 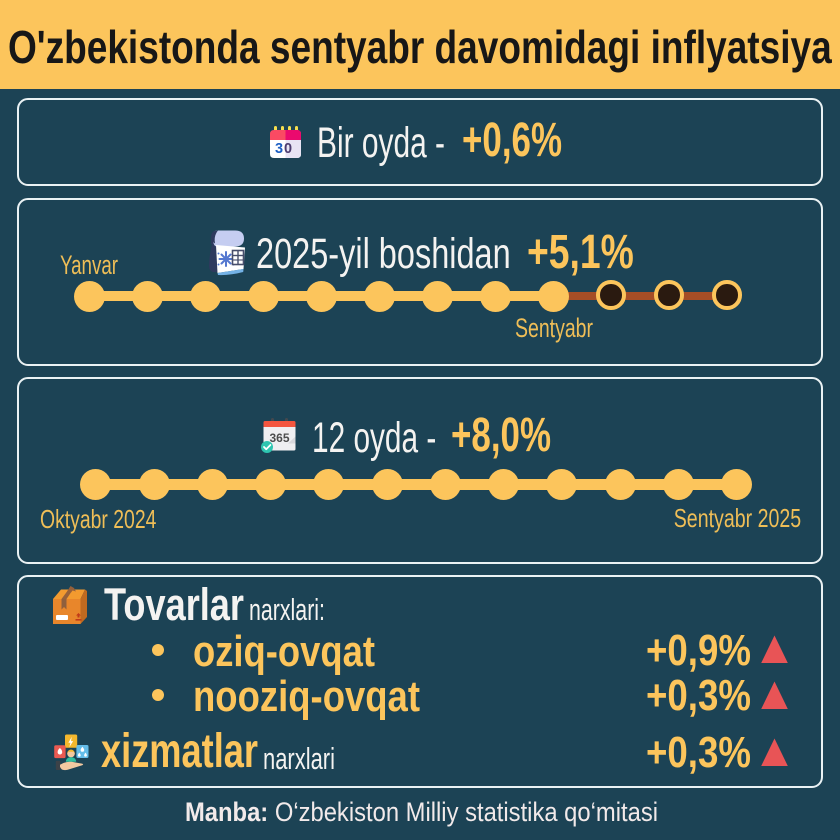 What do you see at coordinates (279, 438) in the screenshot?
I see `svg-text: 365` at bounding box center [279, 438].